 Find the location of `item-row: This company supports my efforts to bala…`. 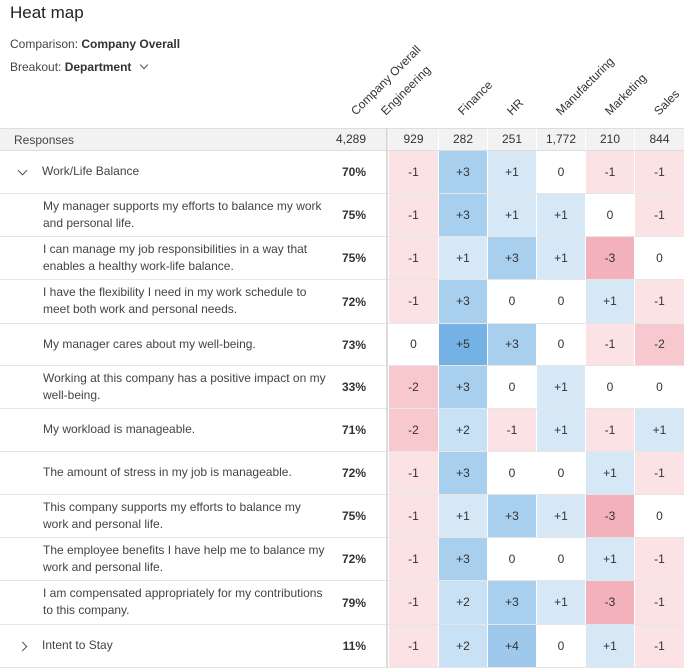

item-row: This company supports my efforts to bala… is located at coordinates (342, 516).